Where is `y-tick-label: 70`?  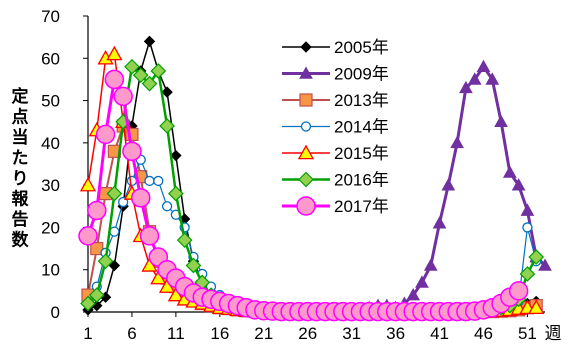
y-tick-label: 70 is located at coordinates (50, 16).